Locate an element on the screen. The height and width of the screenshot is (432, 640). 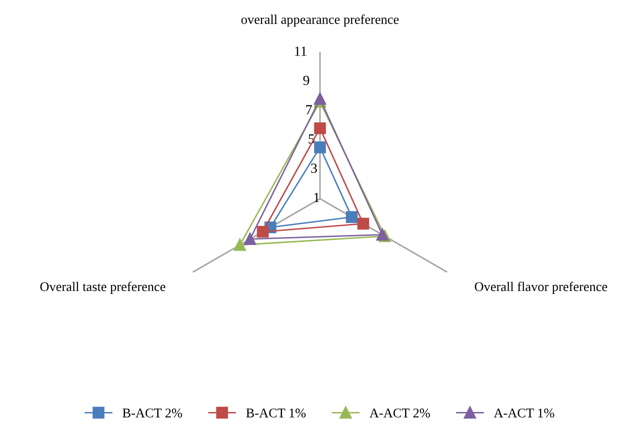
spoke-label: overall appearance preference is located at coordinates (320, 20).